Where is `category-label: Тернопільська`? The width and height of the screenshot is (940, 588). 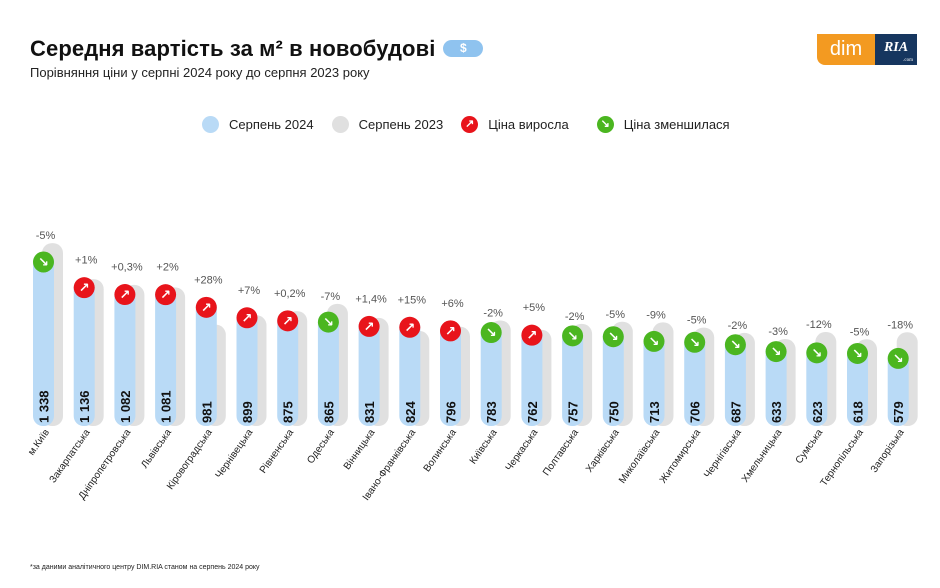
category-label: Тернопільська is located at coordinates (843, 457).